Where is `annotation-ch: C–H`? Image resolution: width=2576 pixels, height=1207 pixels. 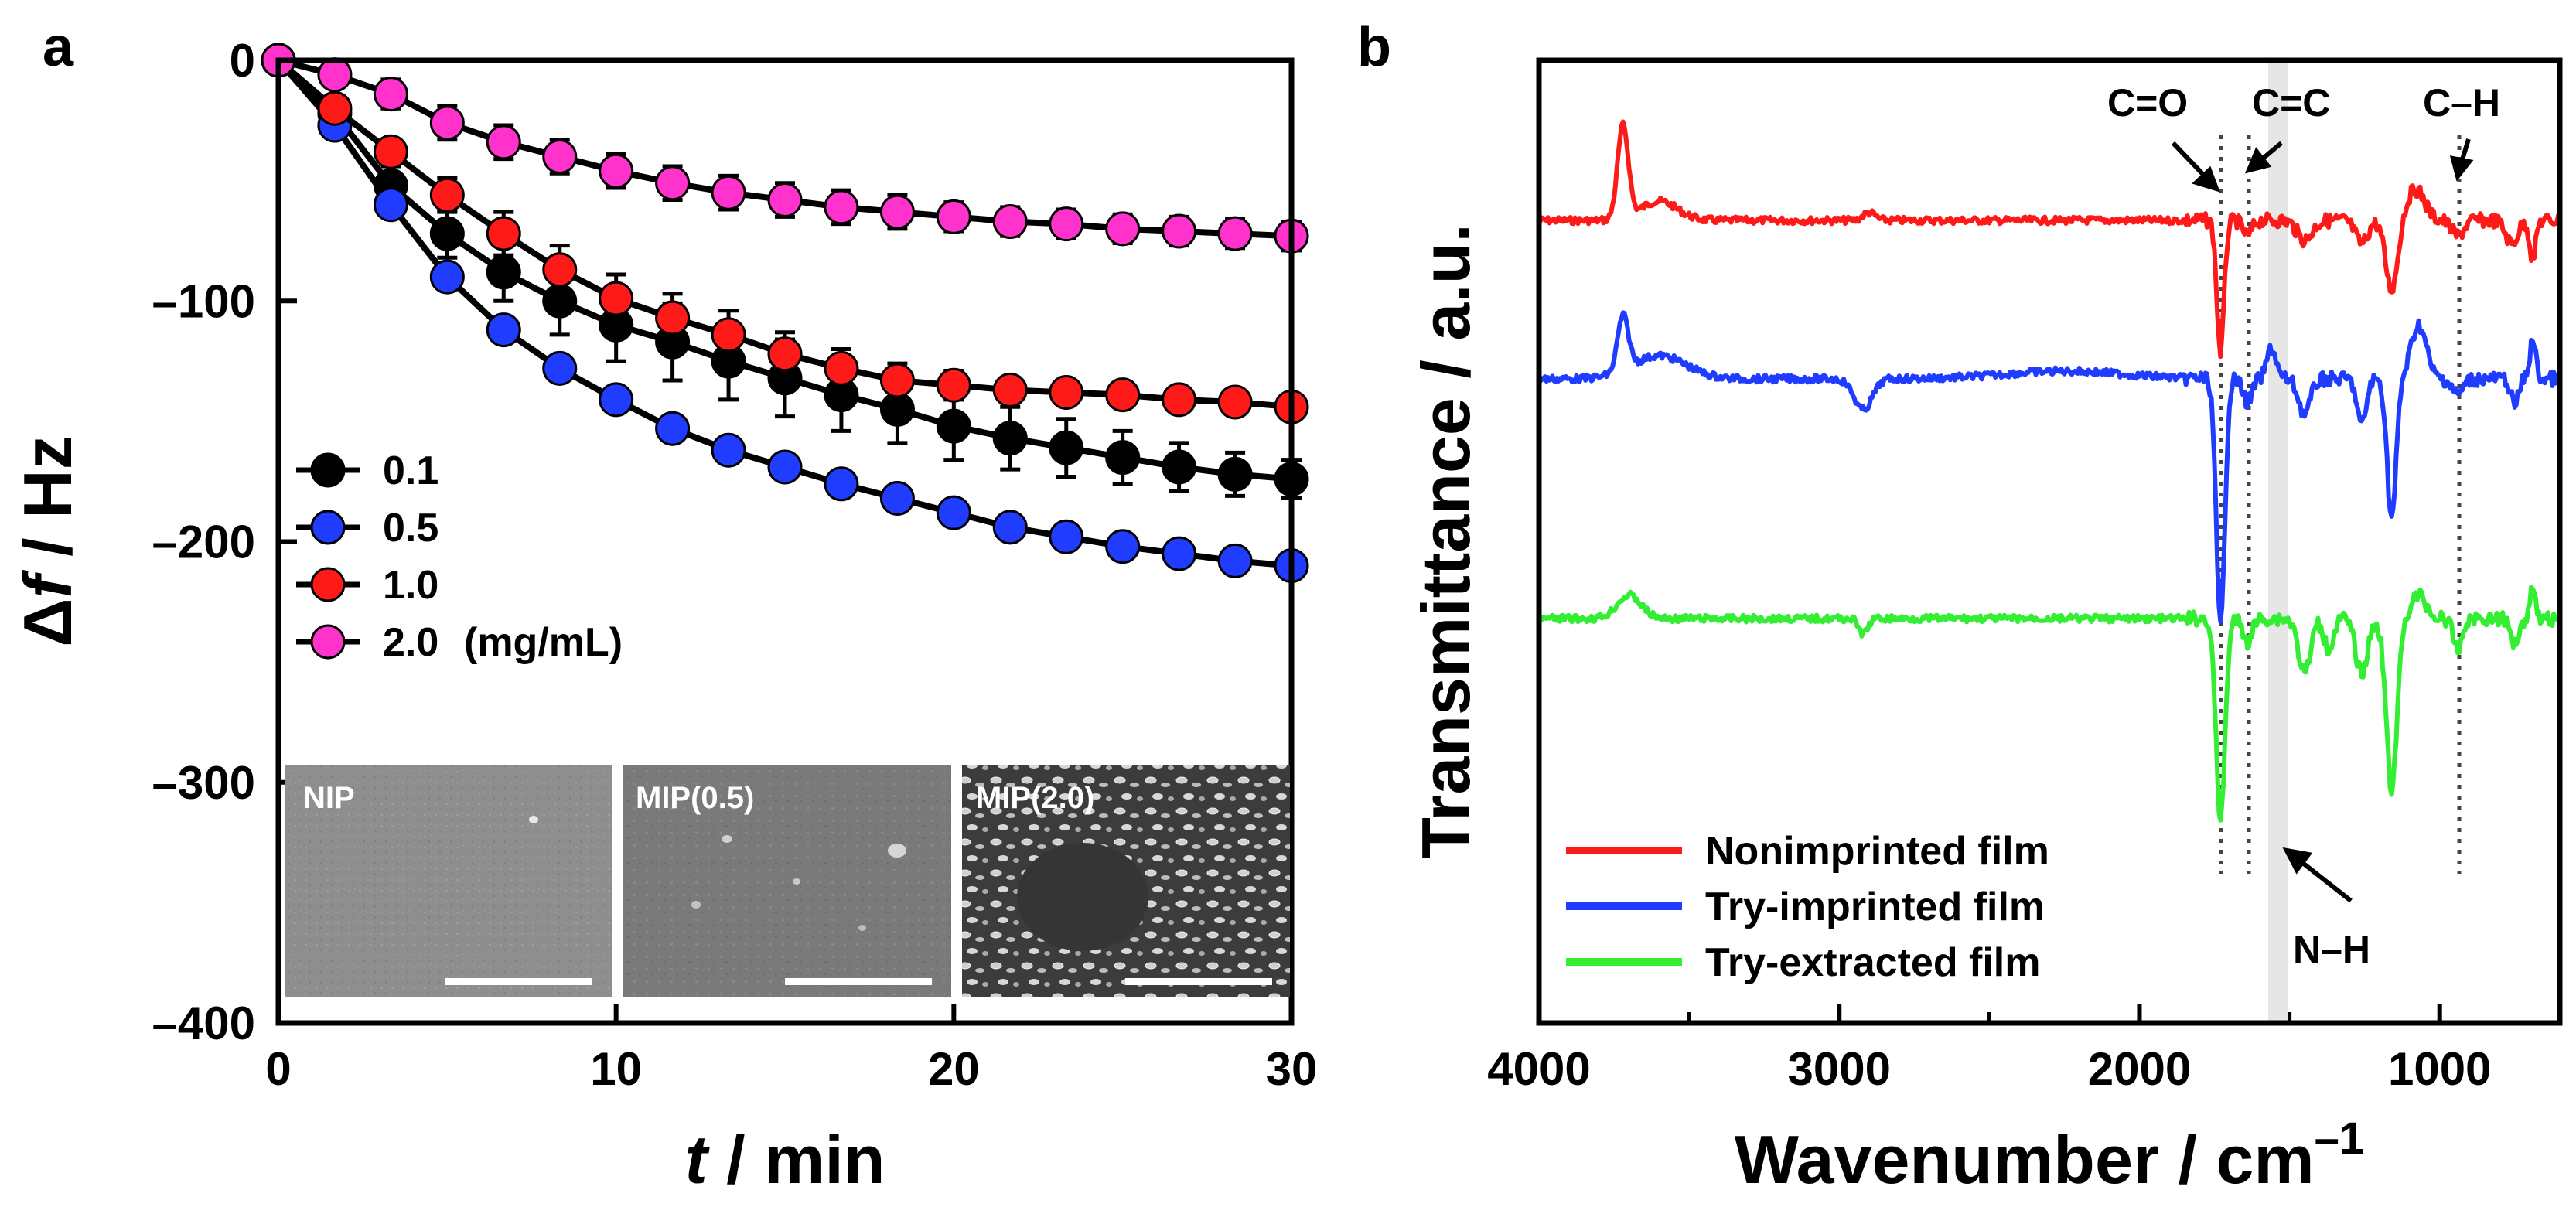 annotation-ch: C–H is located at coordinates (2461, 102).